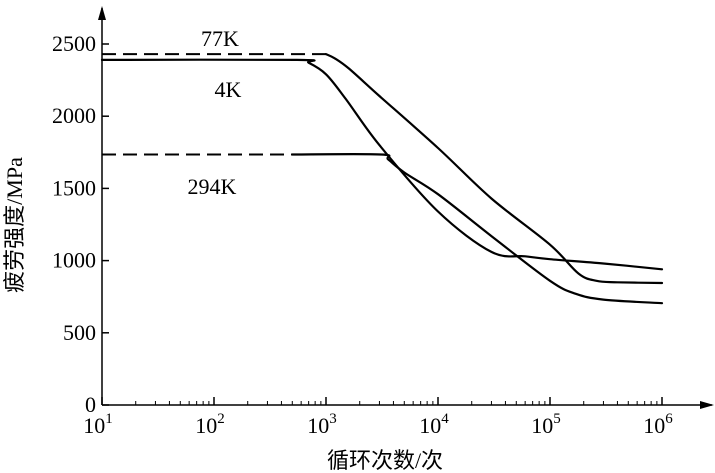 This screenshot has width=715, height=473. Describe the element at coordinates (90, 404) in the screenshot. I see `y-tick-label: 0` at that location.